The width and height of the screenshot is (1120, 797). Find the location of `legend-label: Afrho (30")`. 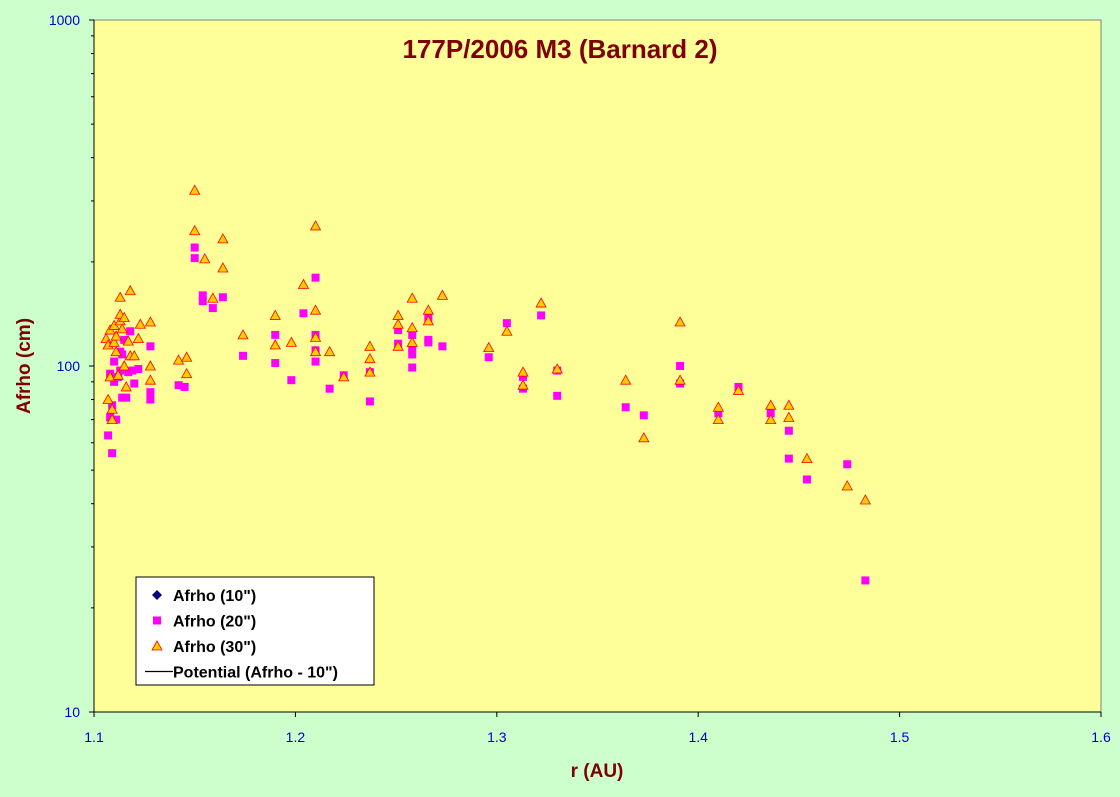

legend-label: Afrho (30") is located at coordinates (214, 647).